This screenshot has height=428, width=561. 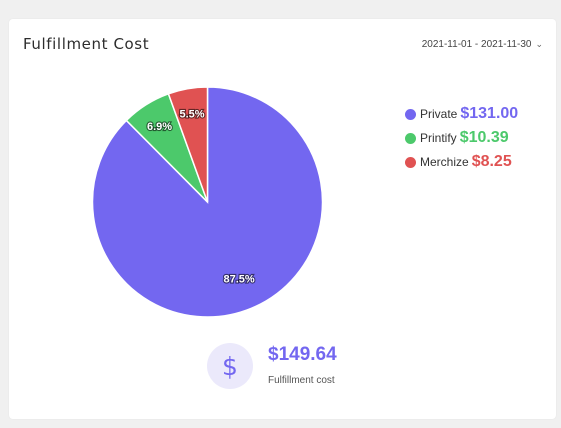 I want to click on total-cost-label: Fulfillment cost, so click(x=301, y=380).